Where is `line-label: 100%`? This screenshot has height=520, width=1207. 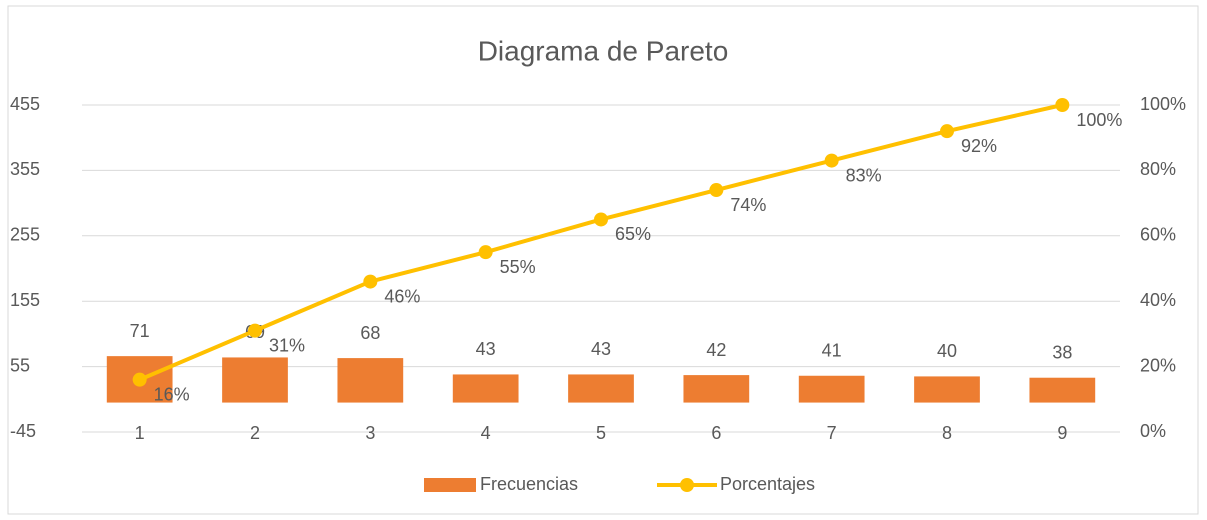 line-label: 100% is located at coordinates (1099, 120).